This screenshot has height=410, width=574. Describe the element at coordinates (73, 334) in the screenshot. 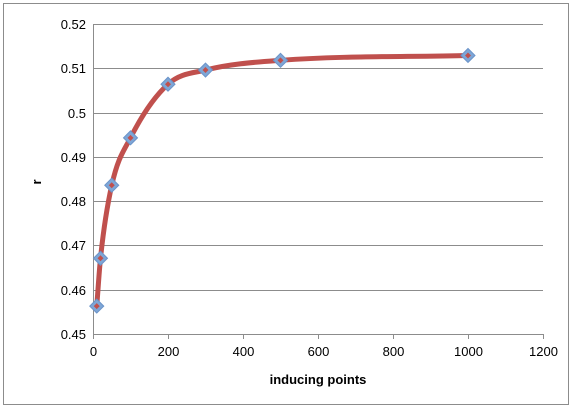

I see `y-tick-label: 0.45` at that location.